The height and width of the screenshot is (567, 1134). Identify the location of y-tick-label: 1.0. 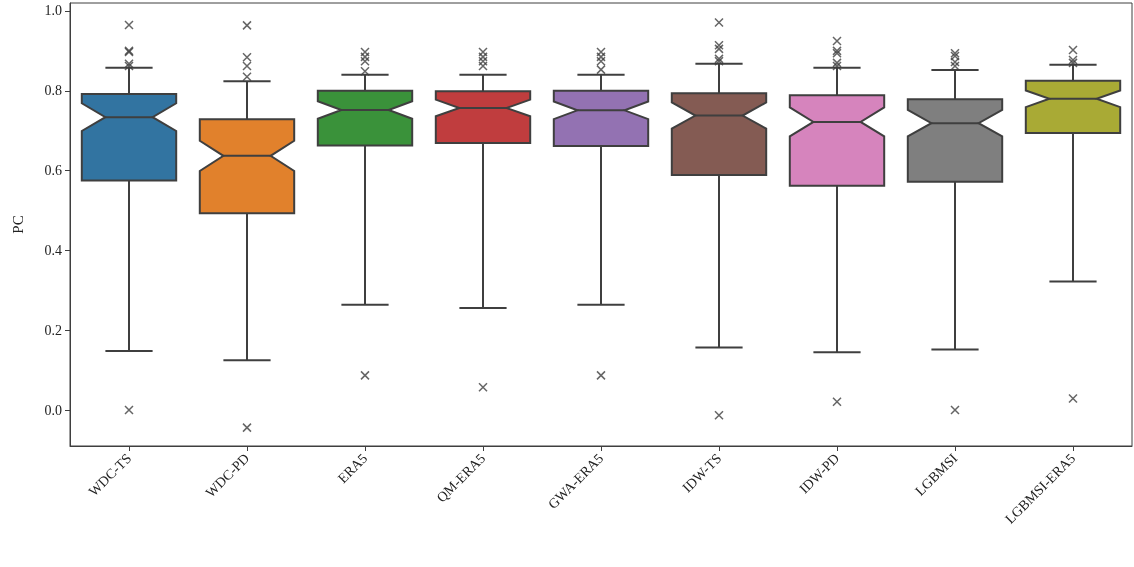
(53, 11).